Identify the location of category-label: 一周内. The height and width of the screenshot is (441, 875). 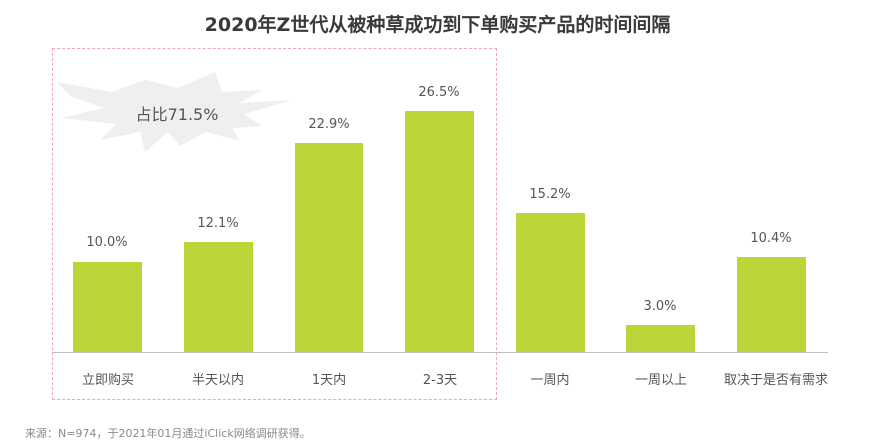
(550, 380).